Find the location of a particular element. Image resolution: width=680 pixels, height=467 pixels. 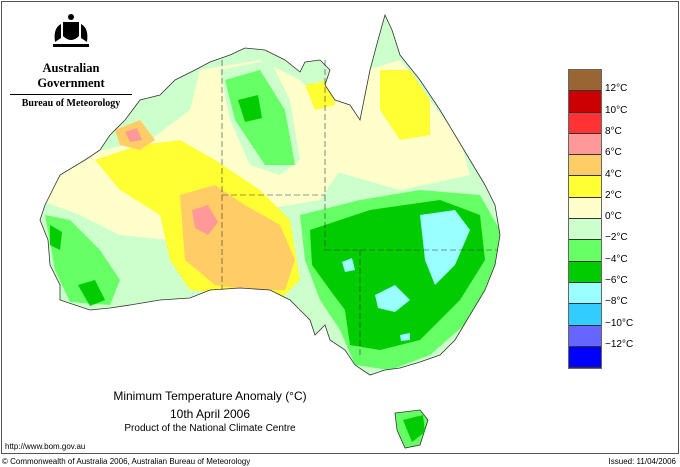

map-date: 10th April 2006 is located at coordinates (210, 414).